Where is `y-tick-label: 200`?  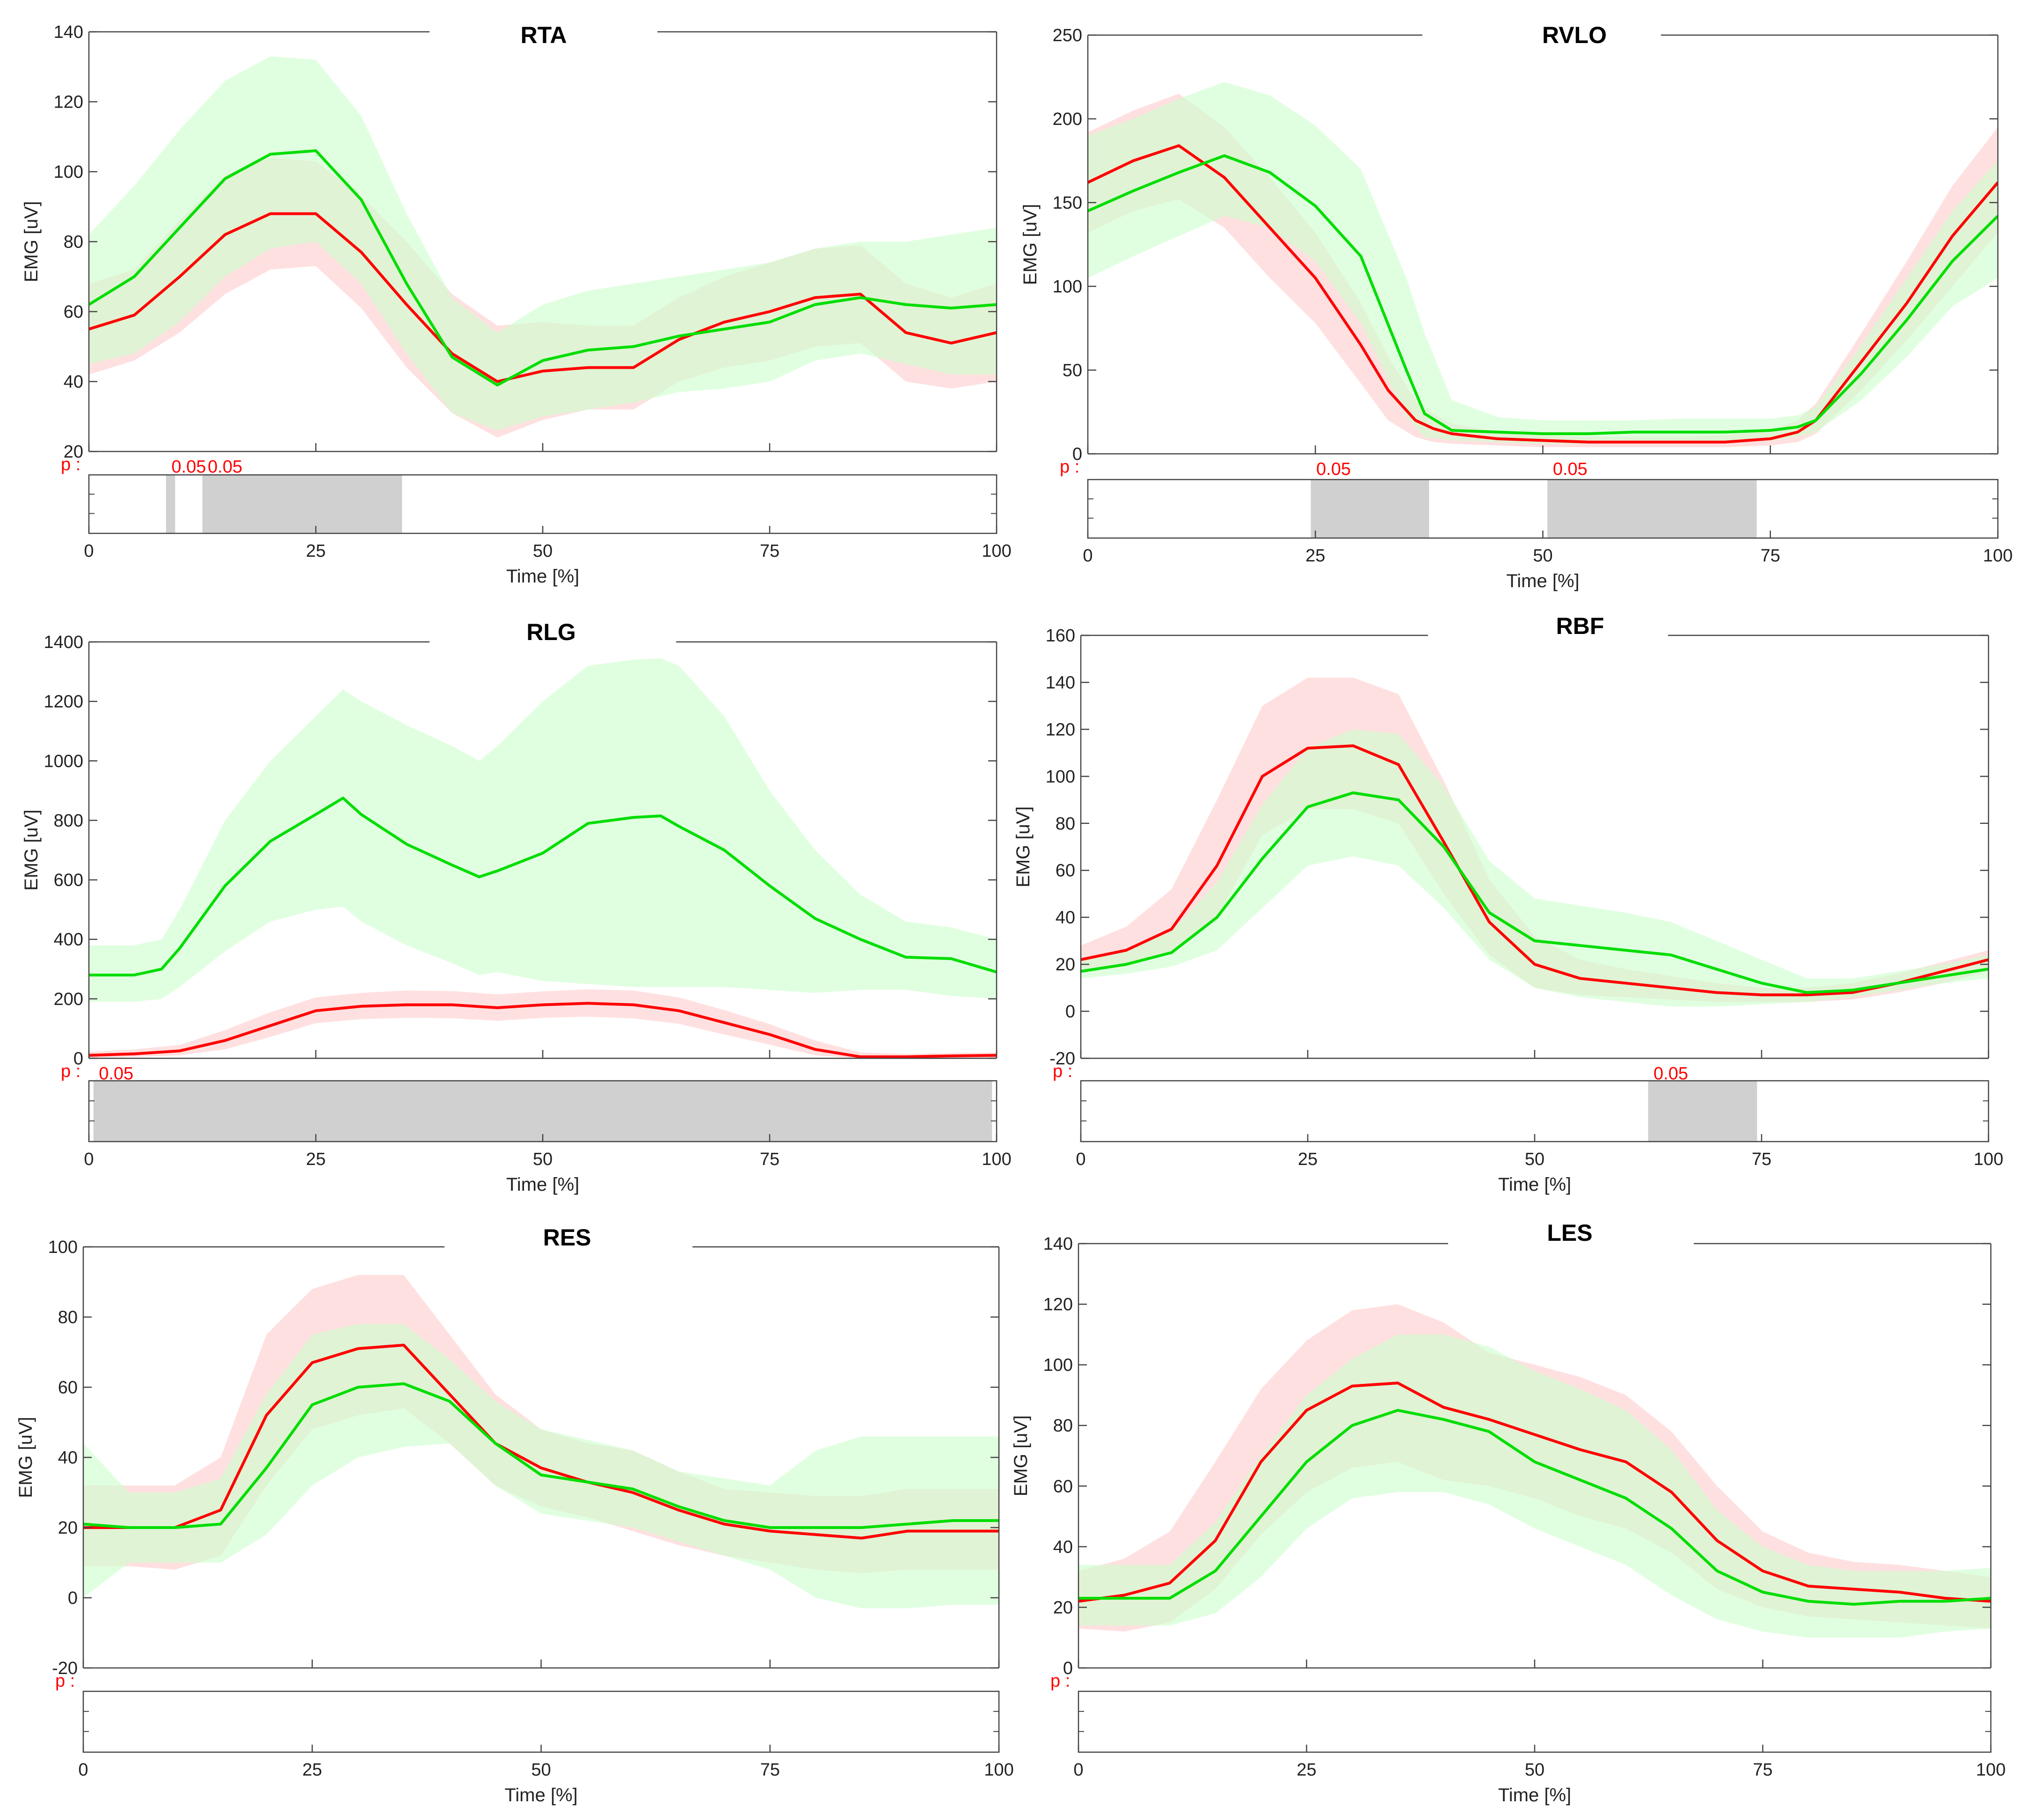
y-tick-label: 200 is located at coordinates (1068, 119).